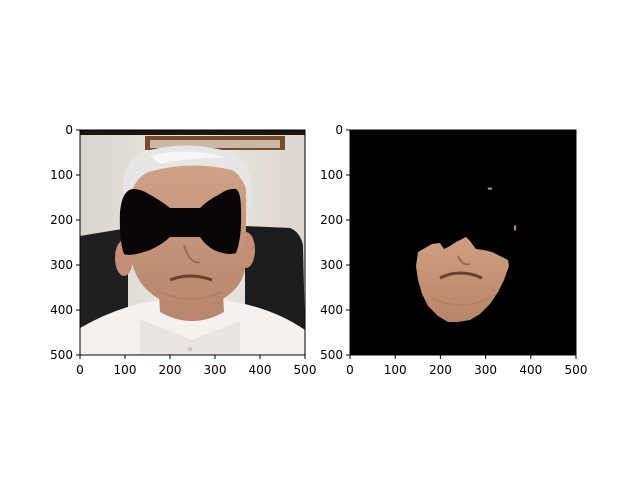 The width and height of the screenshot is (640, 480). I want to click on left-x-ticks: 0 100 200 300 400 500, so click(196, 366).